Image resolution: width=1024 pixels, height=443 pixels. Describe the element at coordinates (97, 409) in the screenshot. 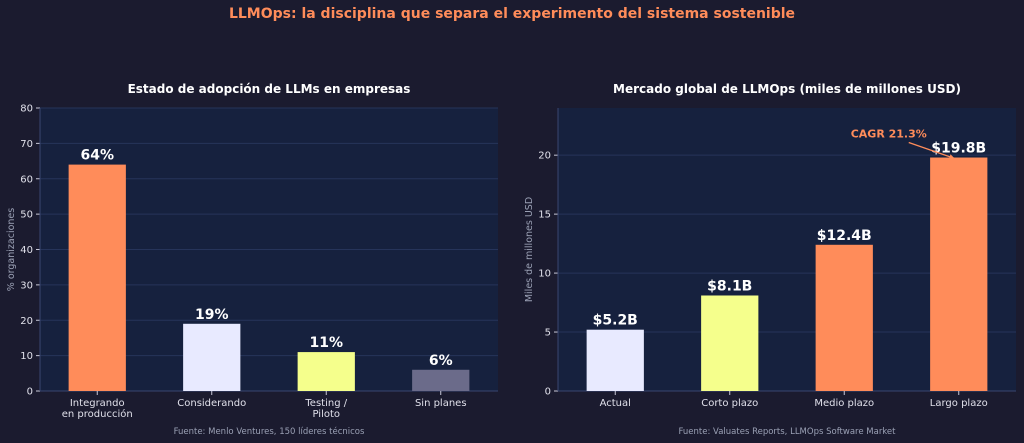

I see `x-tick-label: Integrando en producción` at that location.